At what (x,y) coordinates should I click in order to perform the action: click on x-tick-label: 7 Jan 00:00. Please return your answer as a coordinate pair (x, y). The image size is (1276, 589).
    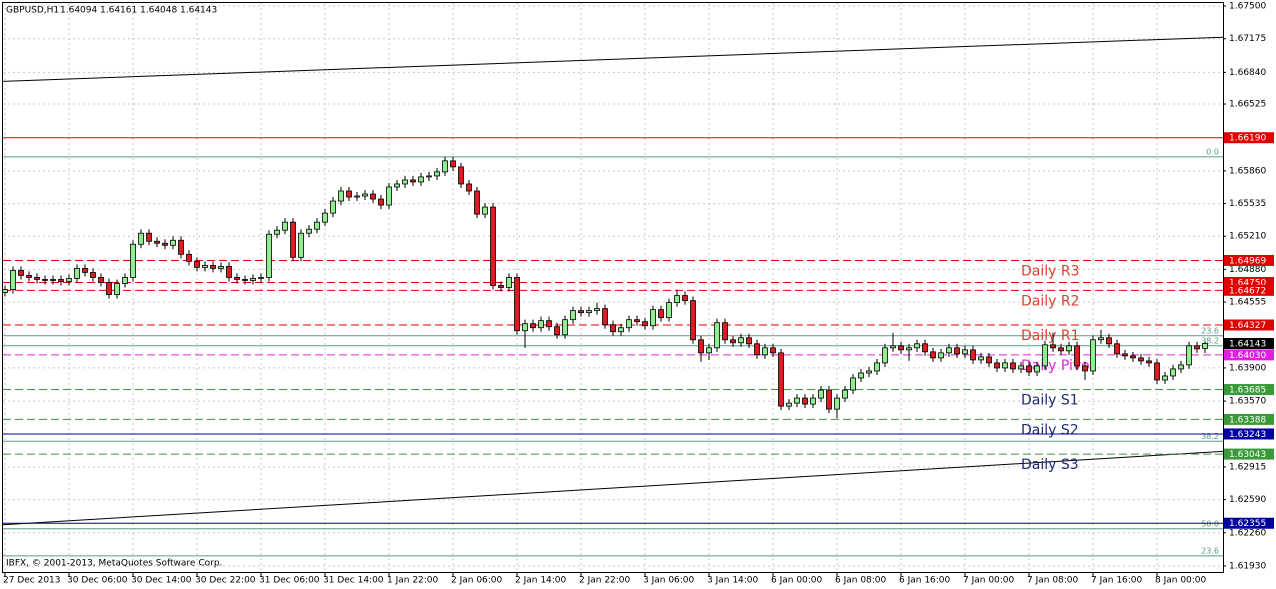
    Looking at the image, I should click on (989, 581).